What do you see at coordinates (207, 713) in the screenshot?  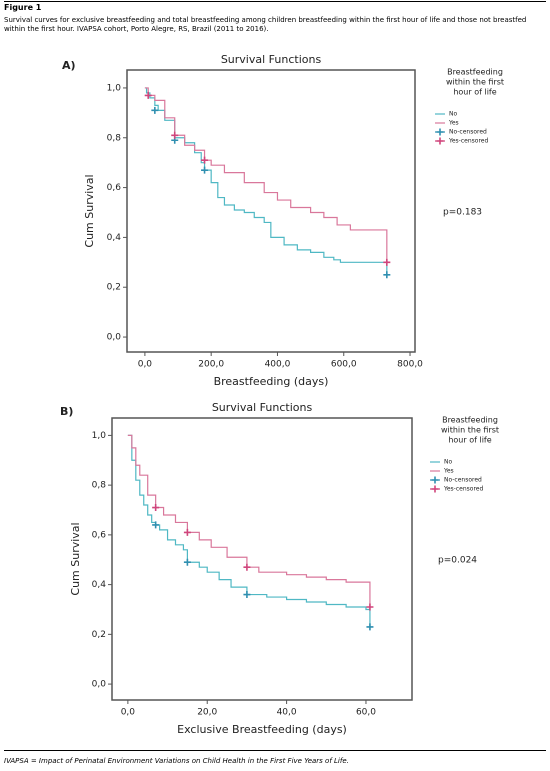 I see `x-tick-label: 20,0` at bounding box center [207, 713].